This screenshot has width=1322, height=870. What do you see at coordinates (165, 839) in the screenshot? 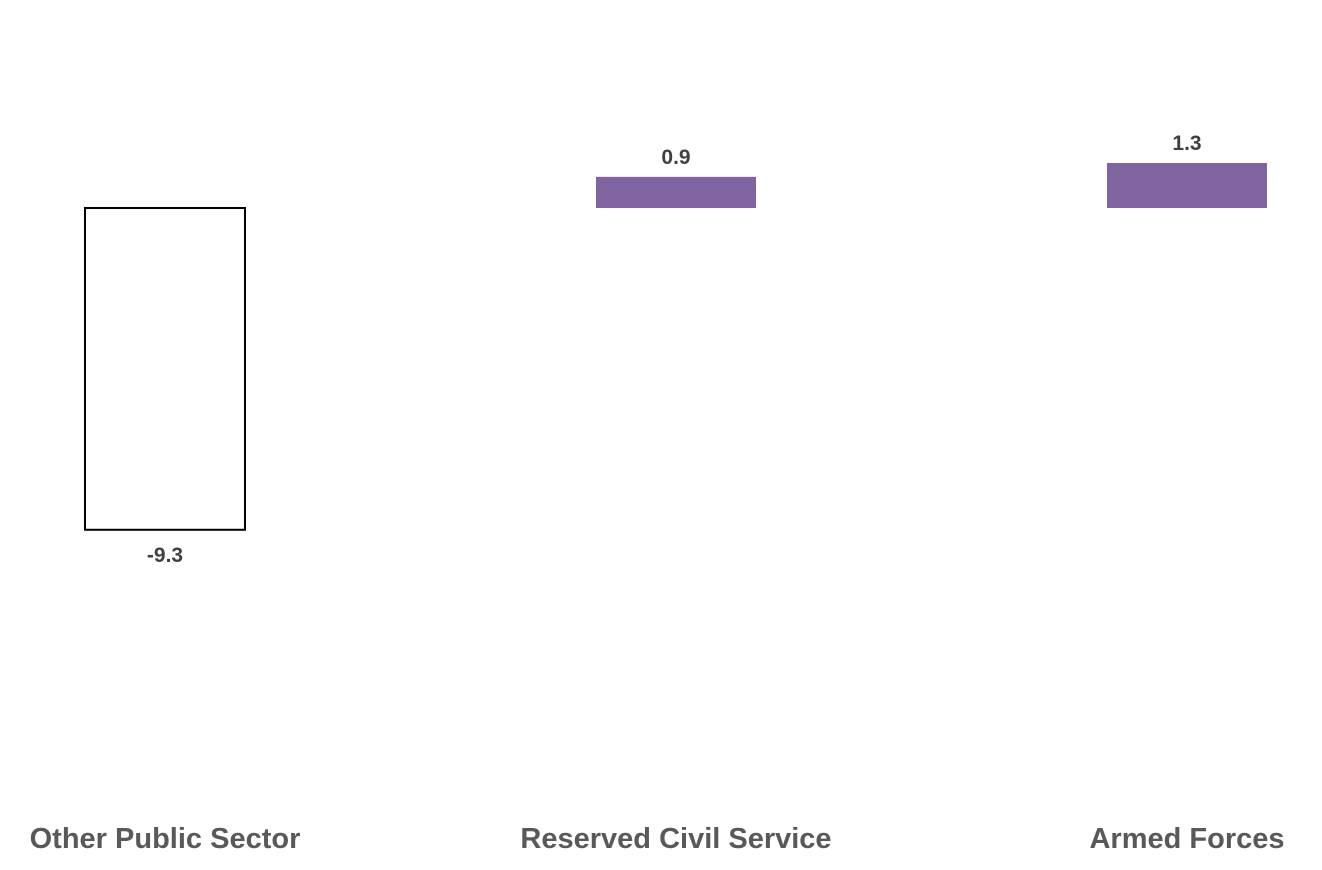
I see `category-label-other-public-sector: Other Public Sector` at bounding box center [165, 839].